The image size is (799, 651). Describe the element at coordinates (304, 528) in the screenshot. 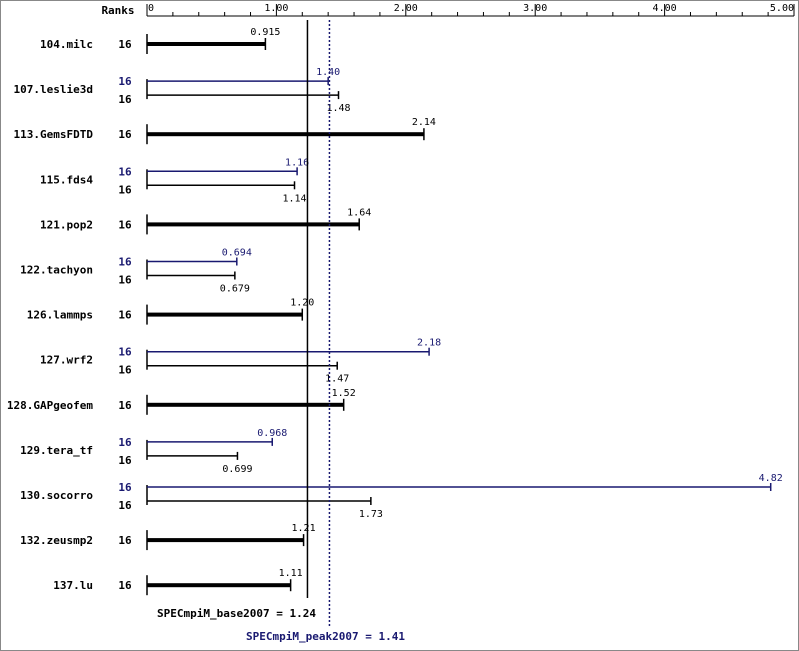

I see `base-value-label: 1.21` at that location.